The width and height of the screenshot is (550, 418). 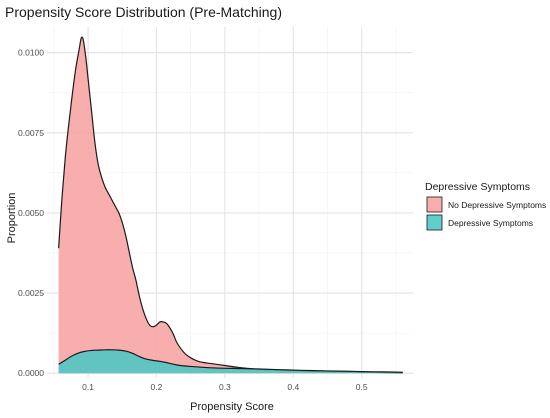 I want to click on y-tick-label: 0.0075, so click(x=31, y=133).